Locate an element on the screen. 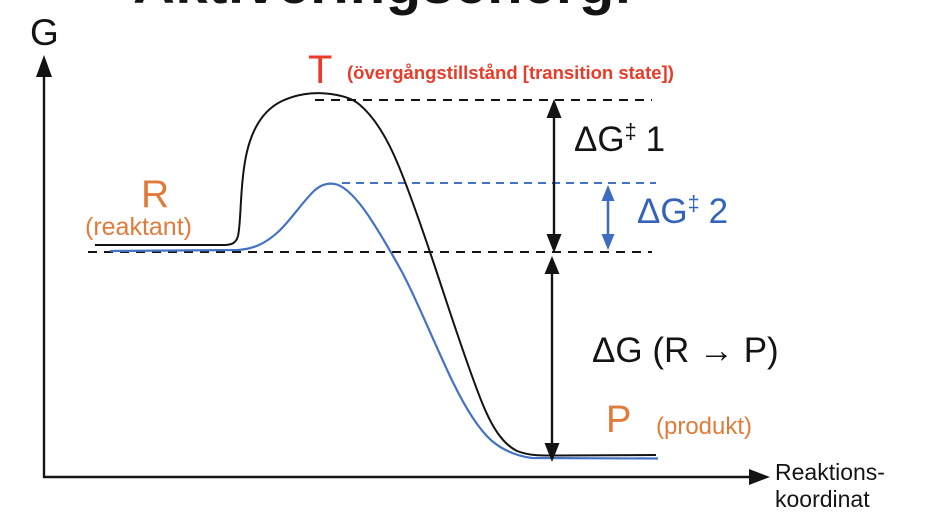 The height and width of the screenshot is (524, 948). dg1-label: ΔG‡ 1 is located at coordinates (619, 140).